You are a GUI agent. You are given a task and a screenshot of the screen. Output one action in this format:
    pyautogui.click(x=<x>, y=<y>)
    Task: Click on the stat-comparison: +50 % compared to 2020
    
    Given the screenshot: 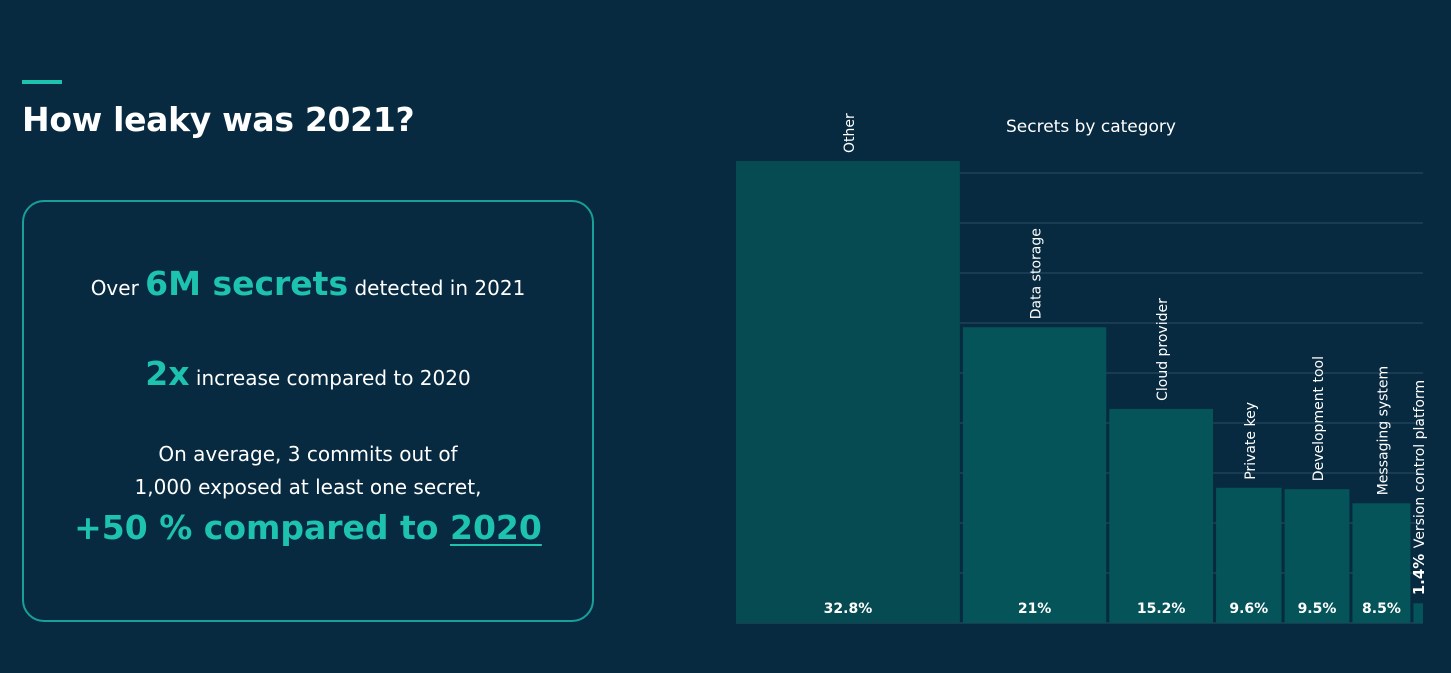 What is the action you would take?
    pyautogui.click(x=308, y=527)
    